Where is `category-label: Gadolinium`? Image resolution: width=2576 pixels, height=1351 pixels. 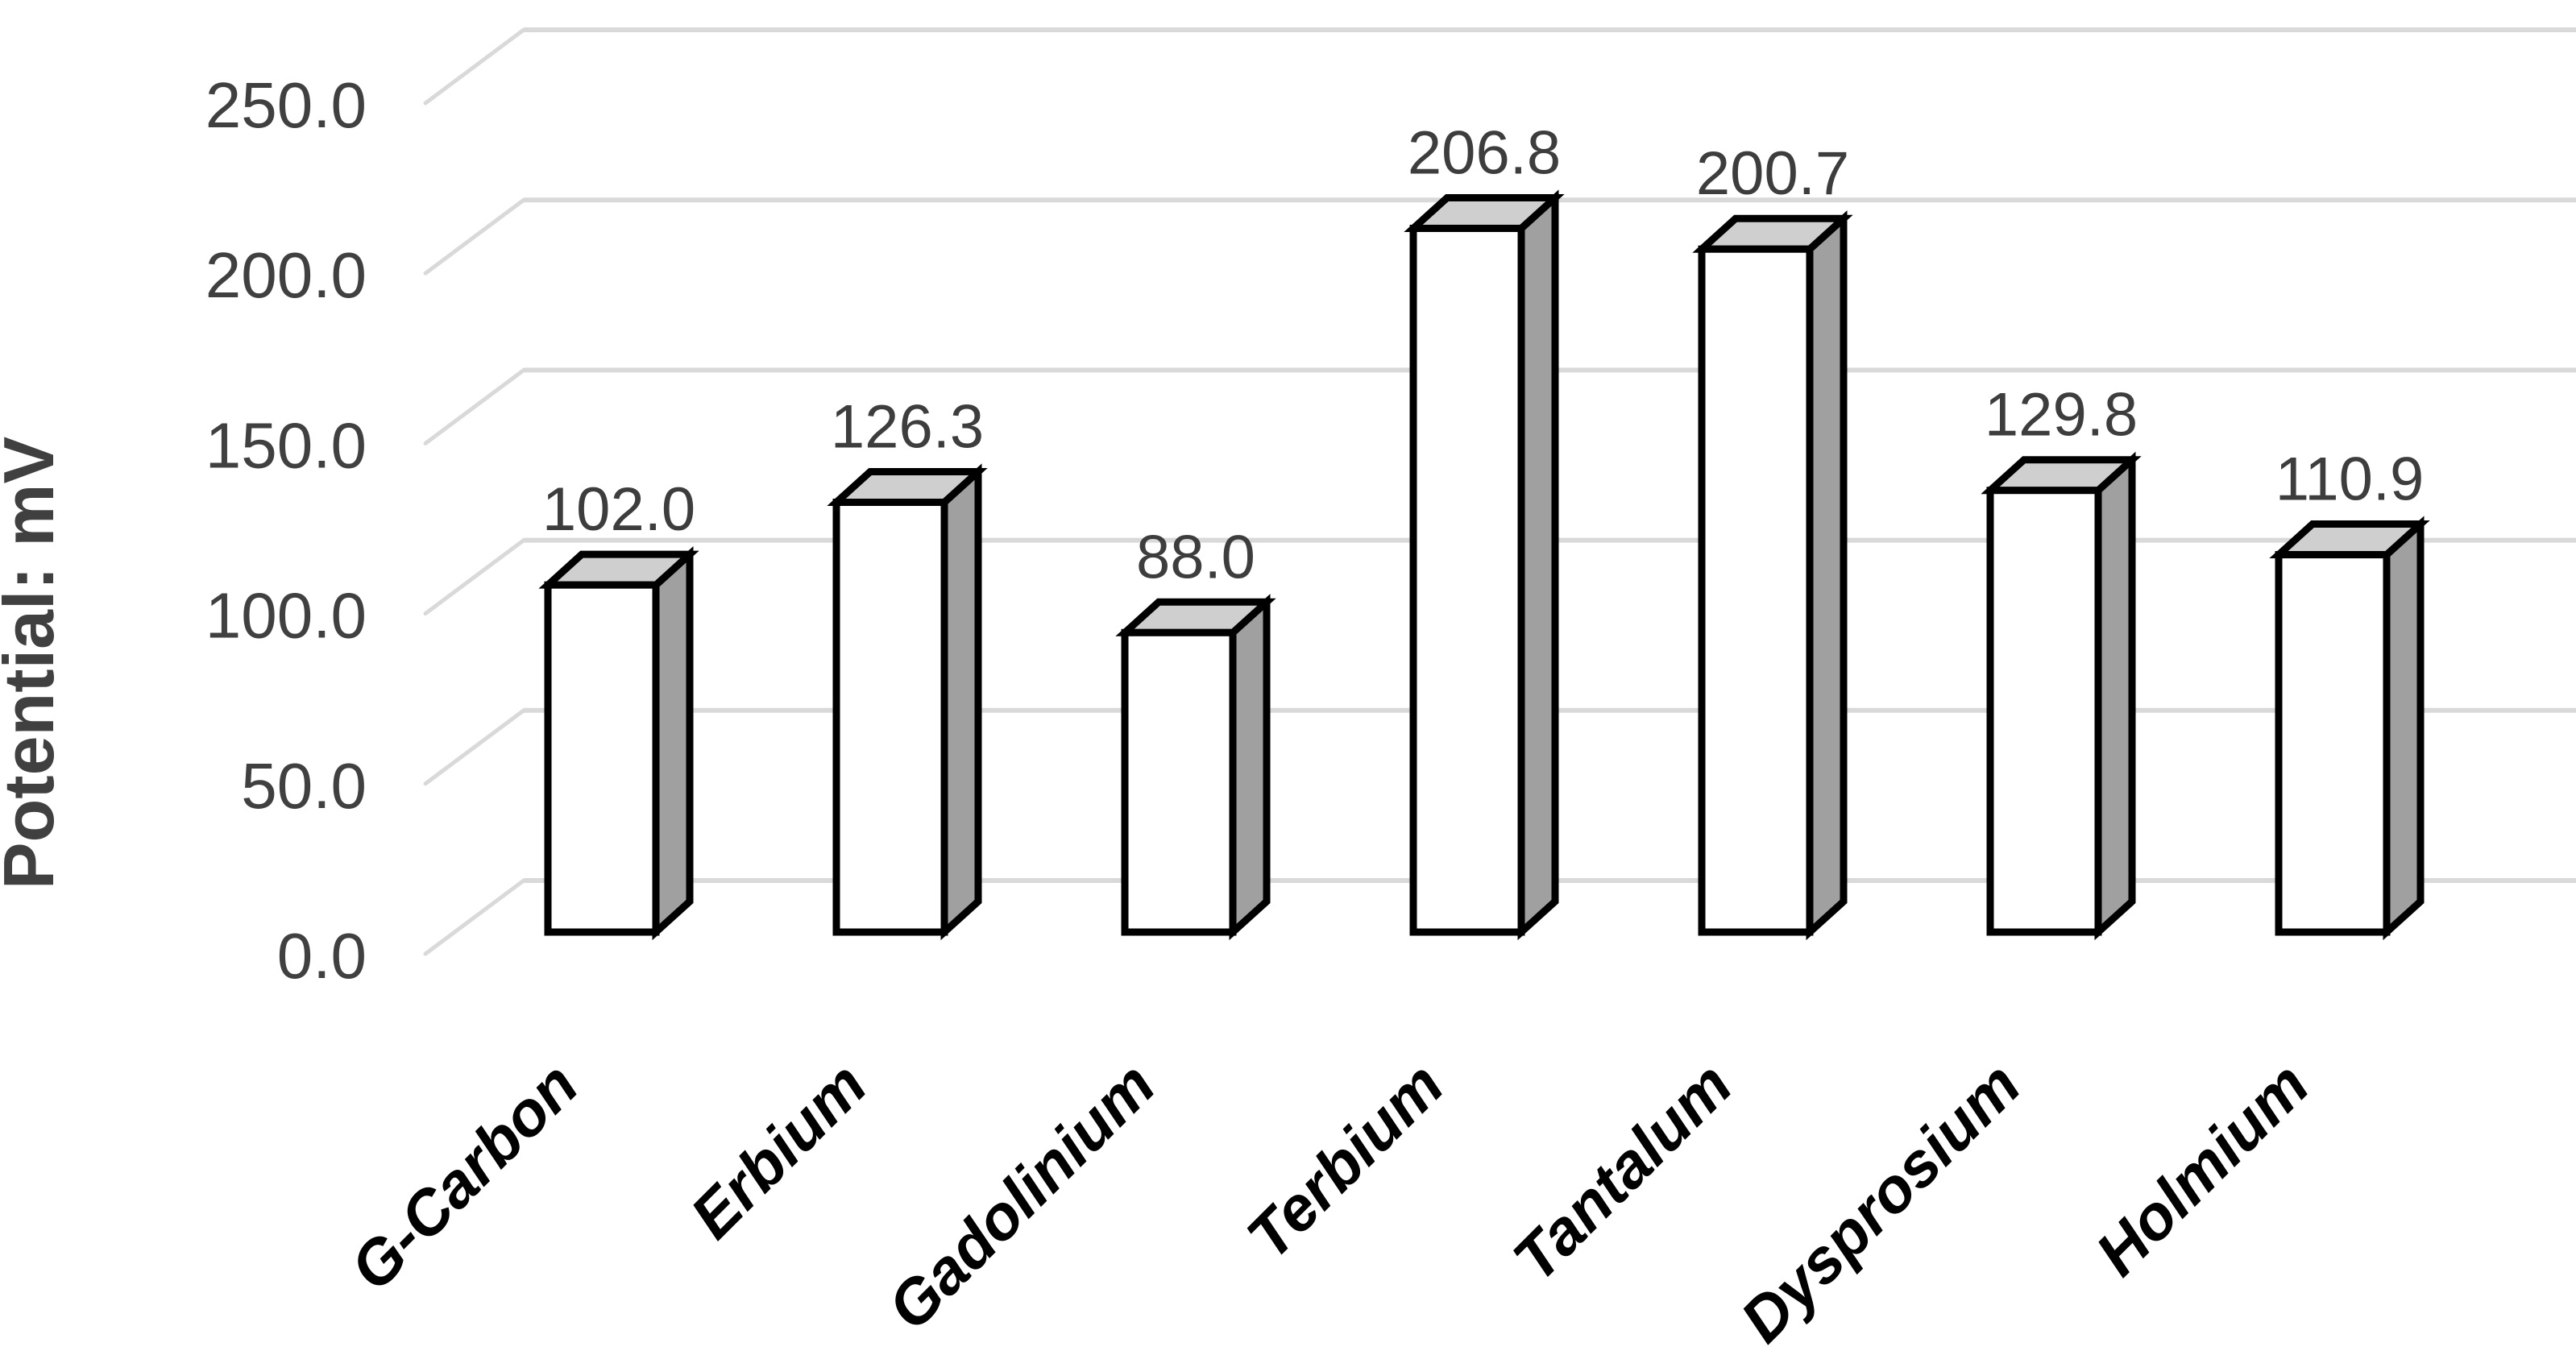
category-label: Gadolinium is located at coordinates (1020, 1197).